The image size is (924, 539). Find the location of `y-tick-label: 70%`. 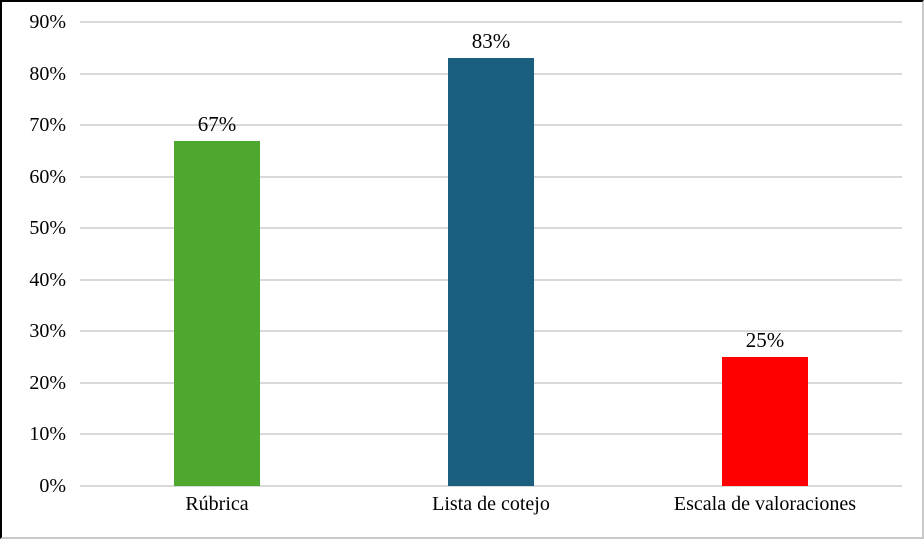

y-tick-label: 70% is located at coordinates (47, 125).